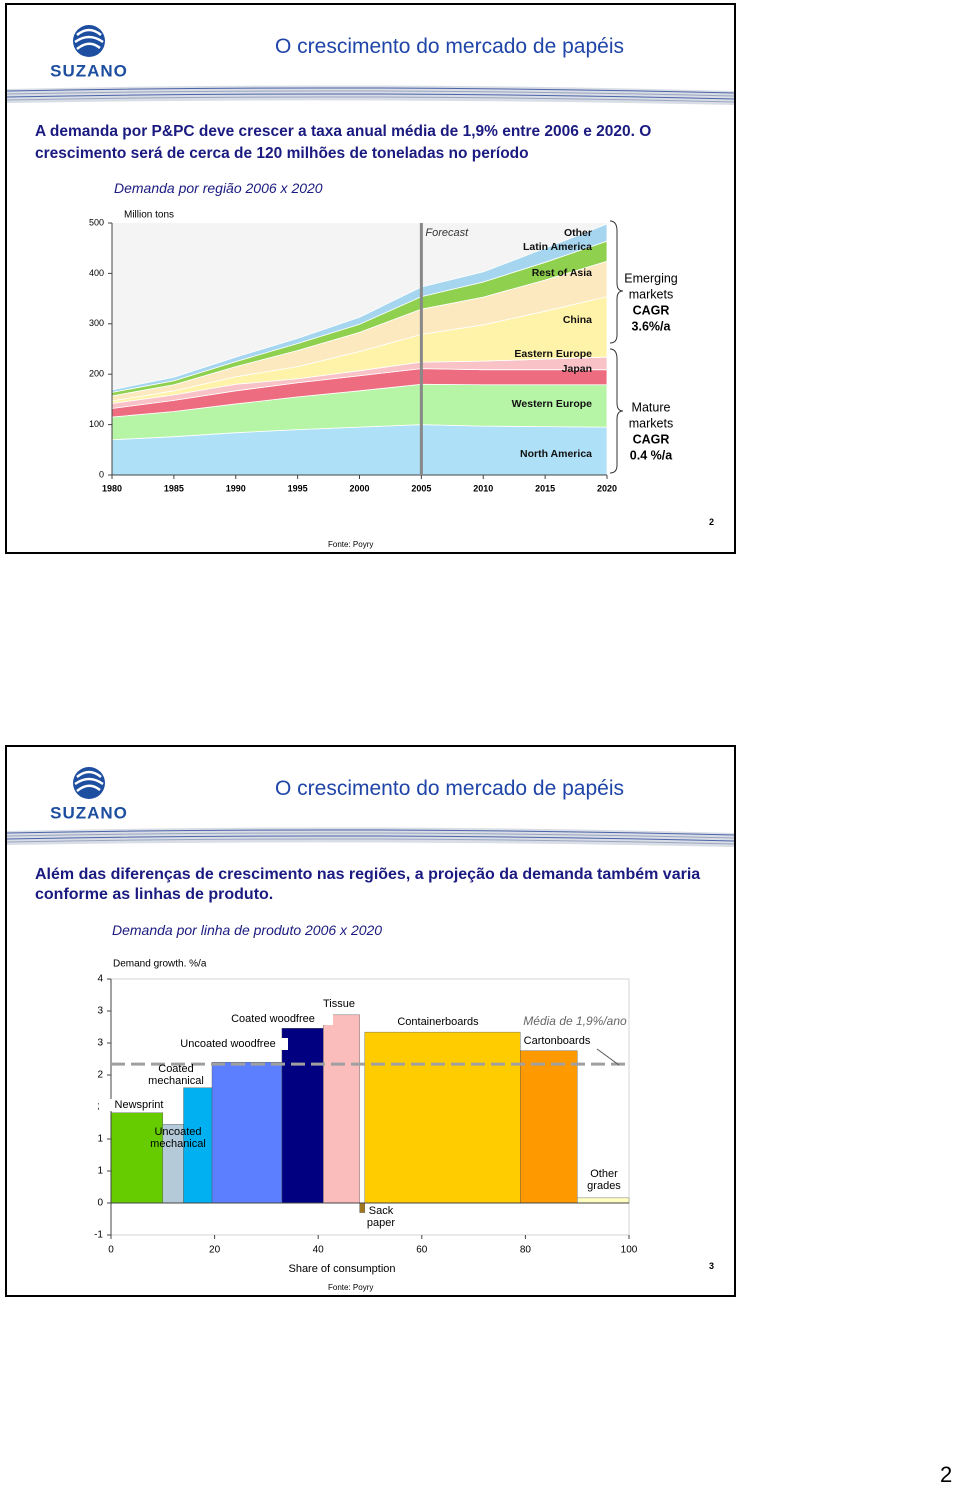 The height and width of the screenshot is (1490, 960). Describe the element at coordinates (438, 1022) in the screenshot. I see `bar-label: Containerboards` at that location.